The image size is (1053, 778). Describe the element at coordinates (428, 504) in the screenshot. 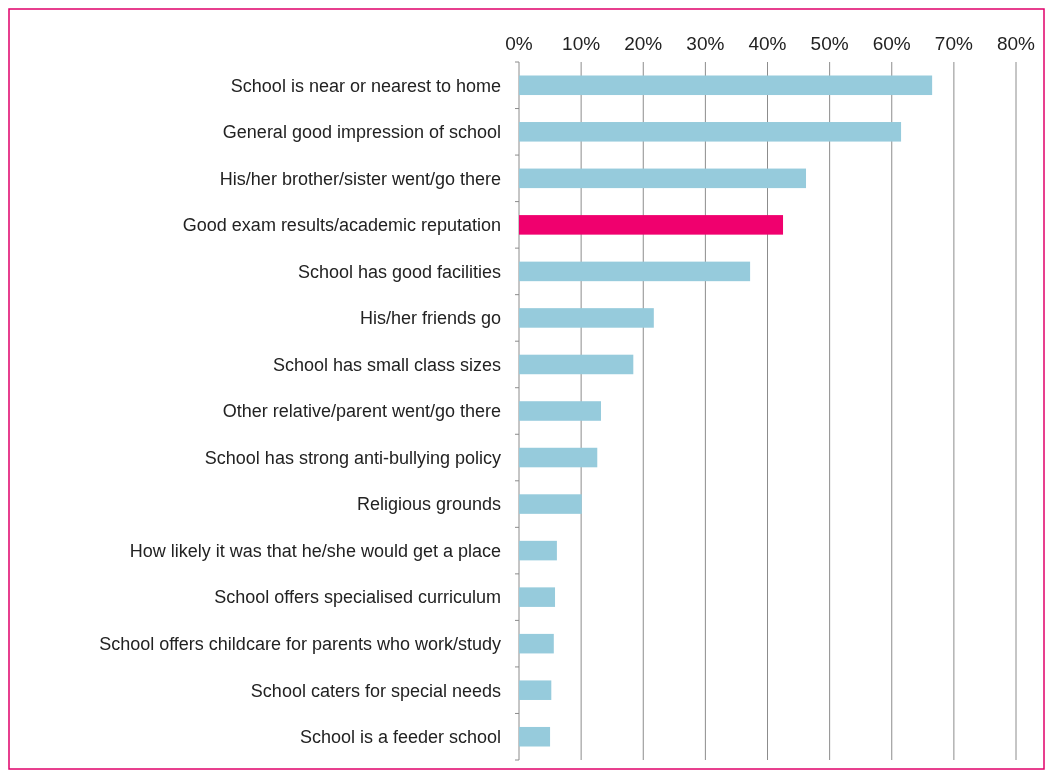

I see `y-tick-label: Religious grounds` at that location.